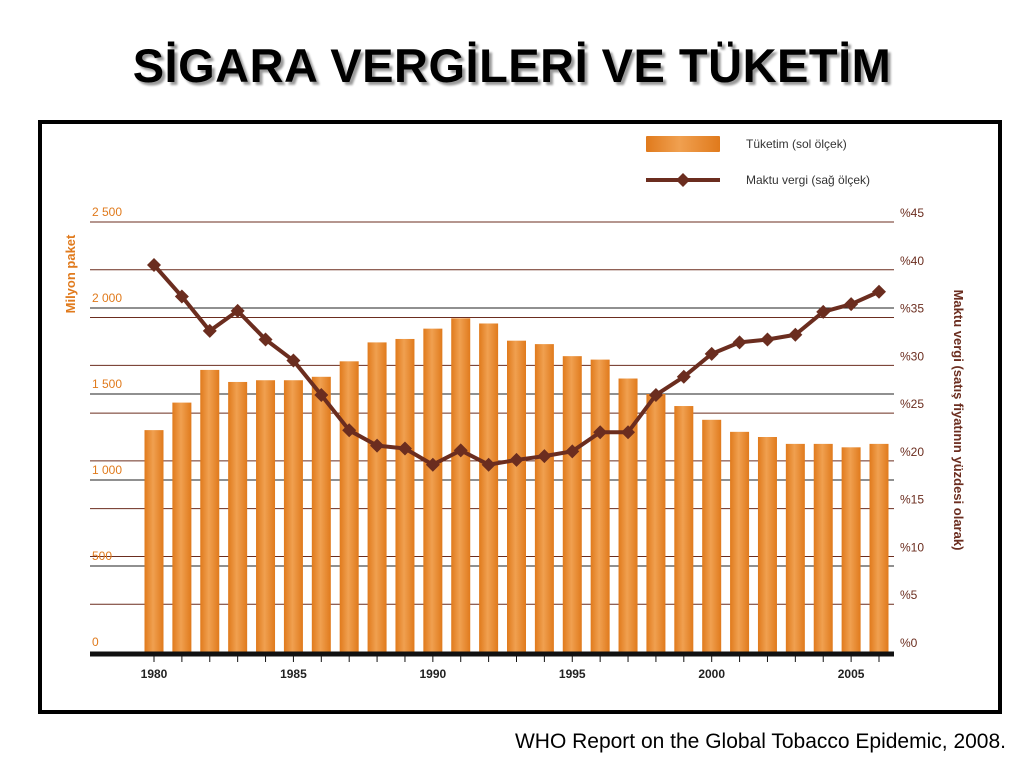  What do you see at coordinates (572, 674) in the screenshot?
I see `x-tick-label: 1995` at bounding box center [572, 674].